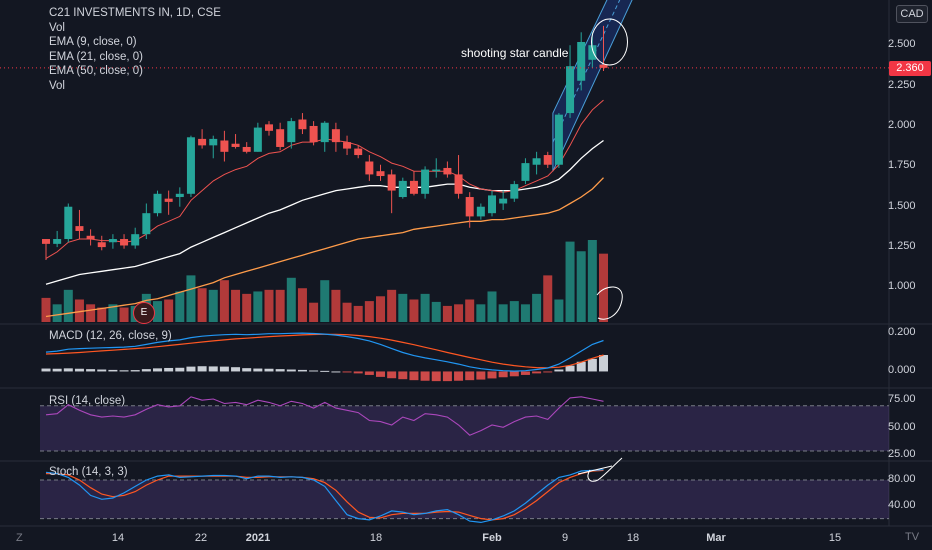 The width and height of the screenshot is (932, 550). I want to click on stoch-pane-label: Stoch (14, 3, 3), so click(88, 472).